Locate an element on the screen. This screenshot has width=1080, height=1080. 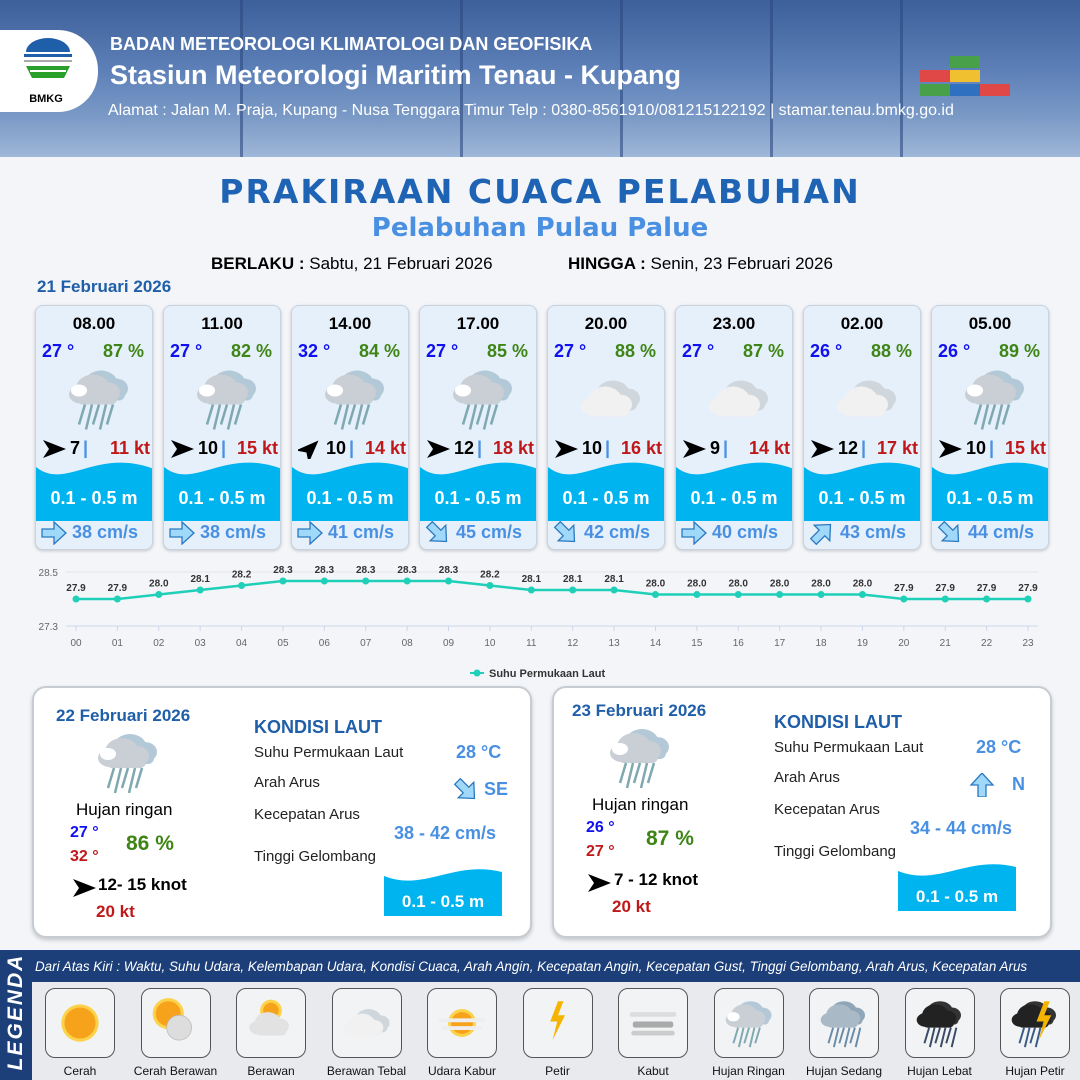
legend-item: Udara Kabur is located at coordinates (462, 1033).